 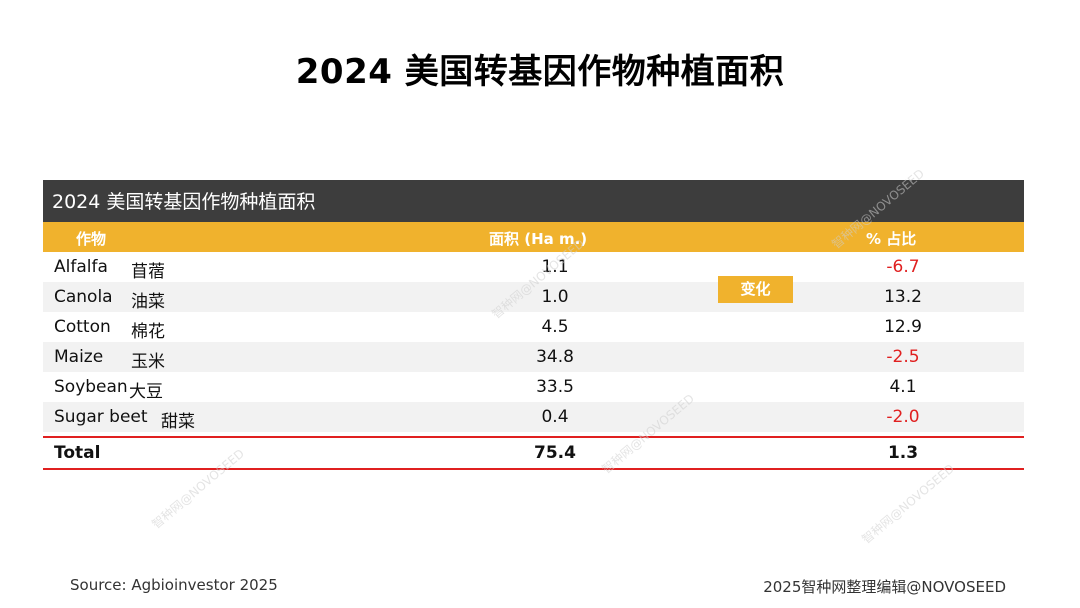 What do you see at coordinates (533, 417) in the screenshot?
I see `table-row: Sugar beet 甜菜 0.4 -2.0` at bounding box center [533, 417].